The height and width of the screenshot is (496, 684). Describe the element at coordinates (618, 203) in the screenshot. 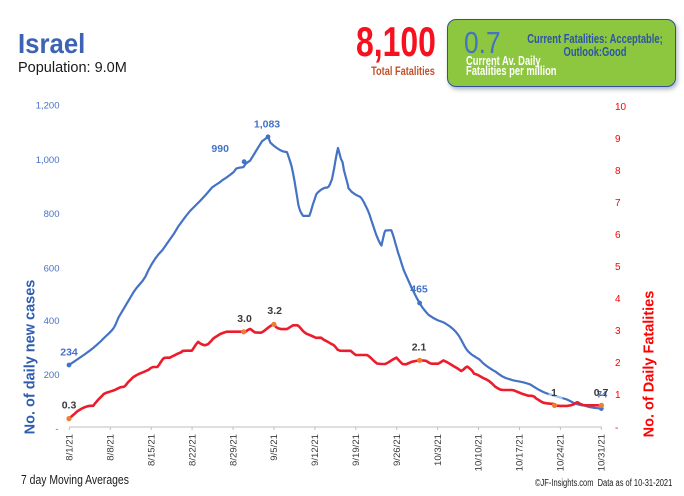

I see `svg-text: 7` at that location.